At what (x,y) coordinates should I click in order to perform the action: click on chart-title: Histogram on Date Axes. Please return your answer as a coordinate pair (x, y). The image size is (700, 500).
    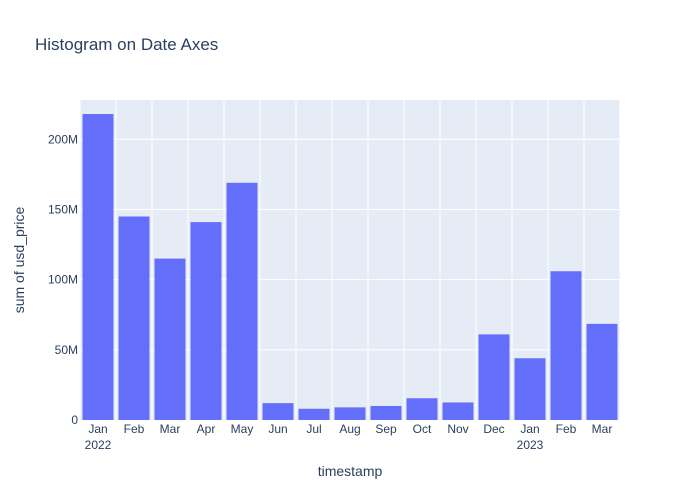
    Looking at the image, I should click on (127, 44).